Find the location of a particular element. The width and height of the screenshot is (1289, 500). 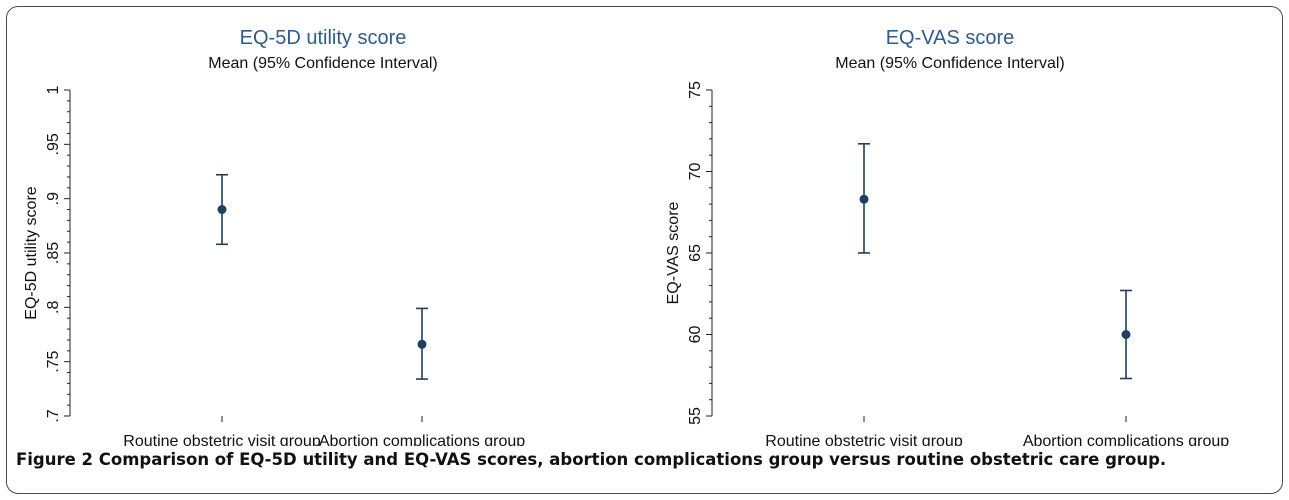

y-axis-label: EQ-5D utility score is located at coordinates (31, 252).